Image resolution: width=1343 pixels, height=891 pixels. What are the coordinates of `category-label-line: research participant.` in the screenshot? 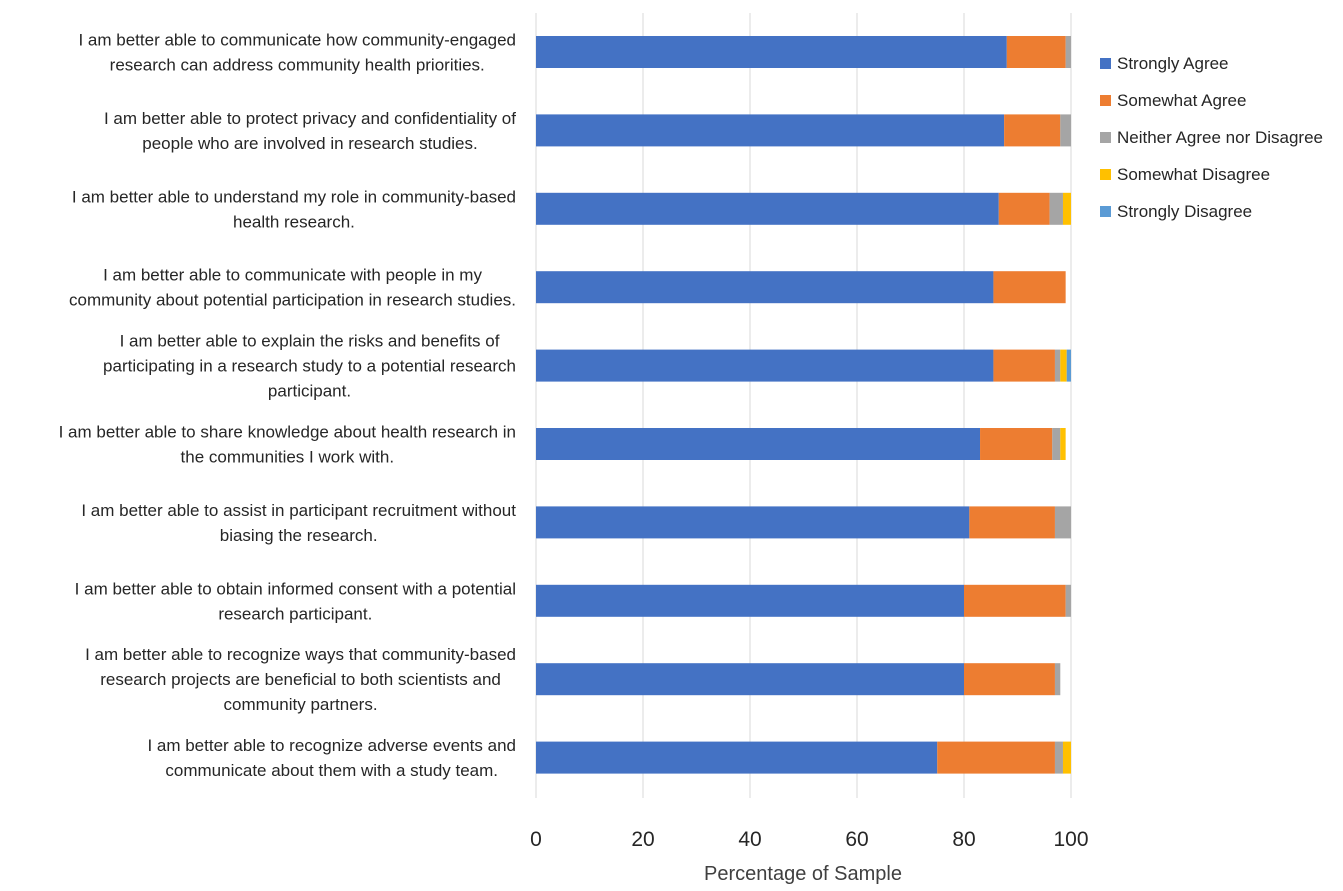 It's located at (295, 613).